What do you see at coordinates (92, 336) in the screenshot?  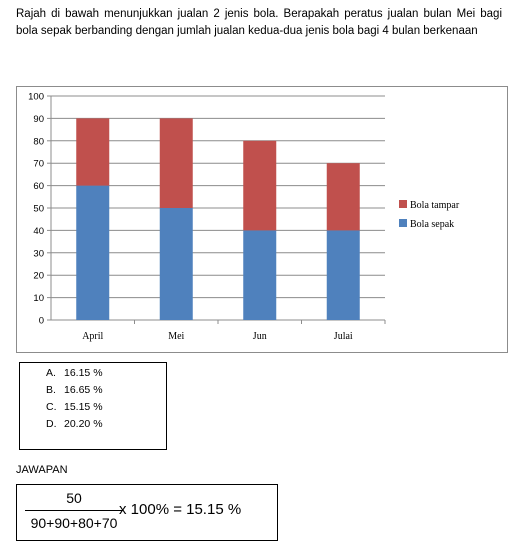 I see `x-tick-label: April` at bounding box center [92, 336].